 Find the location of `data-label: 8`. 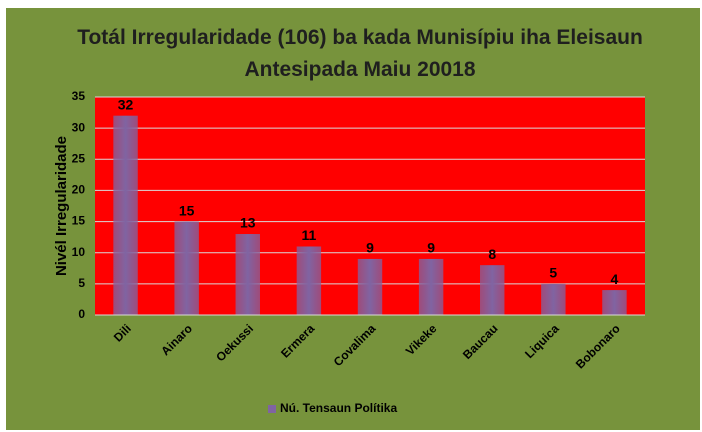

data-label: 8 is located at coordinates (492, 254).